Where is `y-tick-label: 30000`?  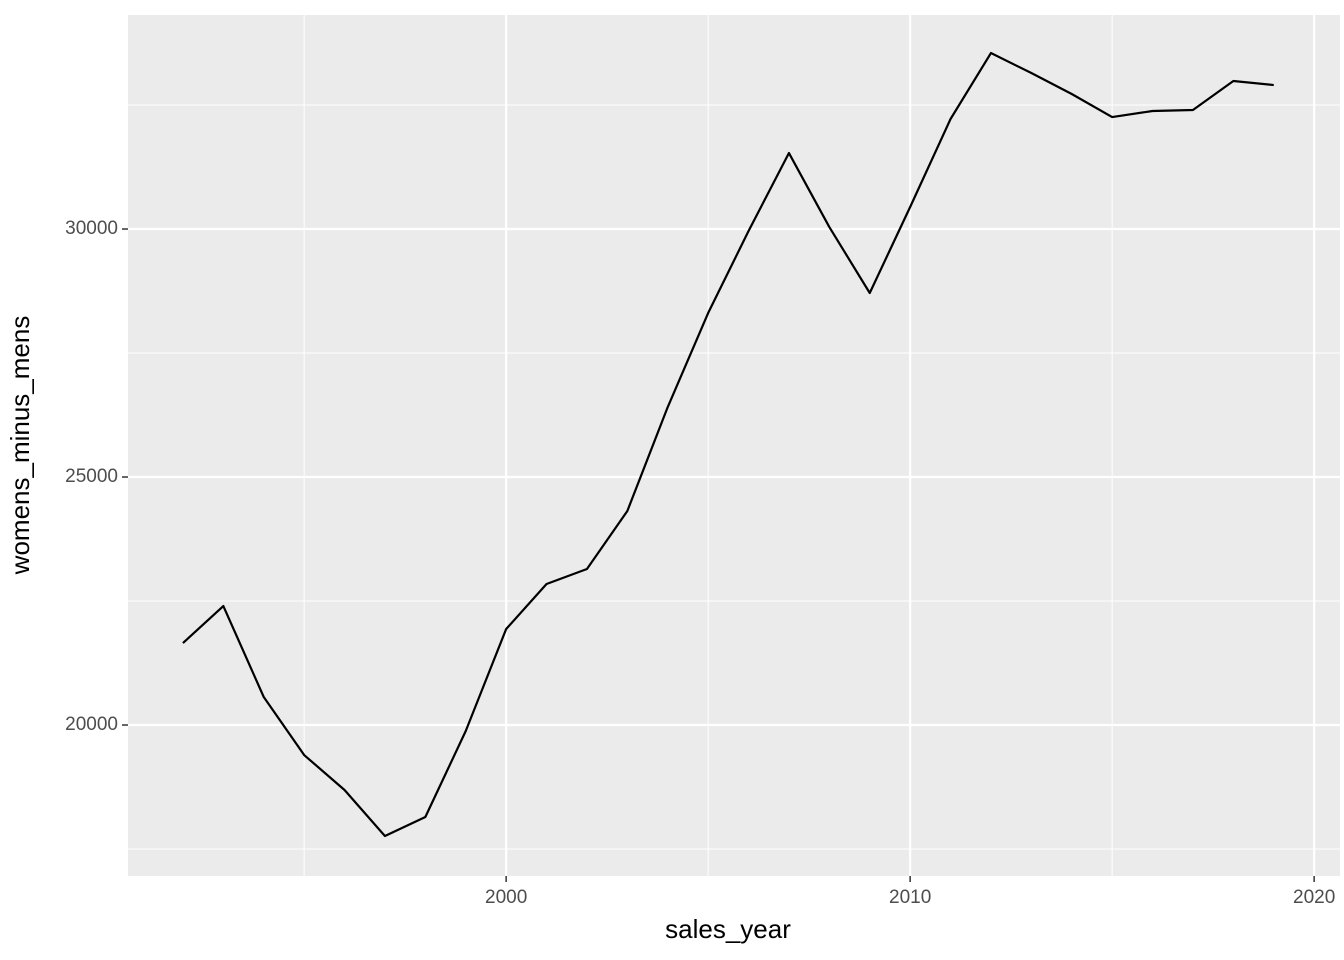 y-tick-label: 30000 is located at coordinates (91, 228).